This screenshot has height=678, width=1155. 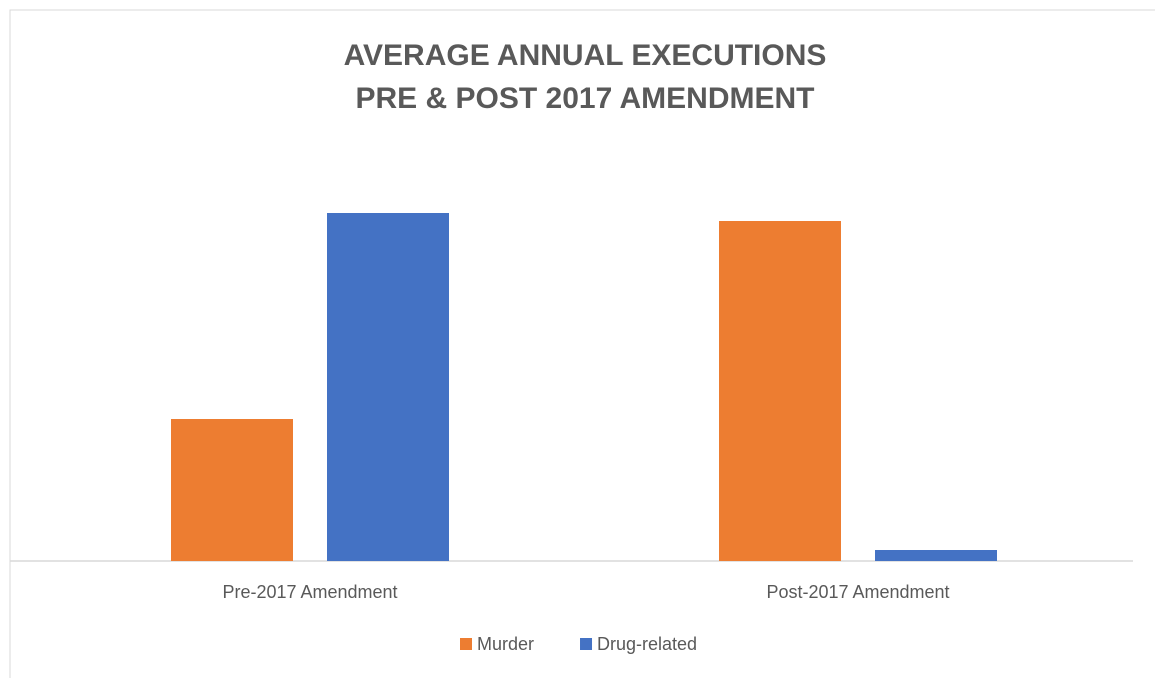 I want to click on chart-title: AVERAGE ANNUAL EXECUTIONS, so click(x=585, y=55).